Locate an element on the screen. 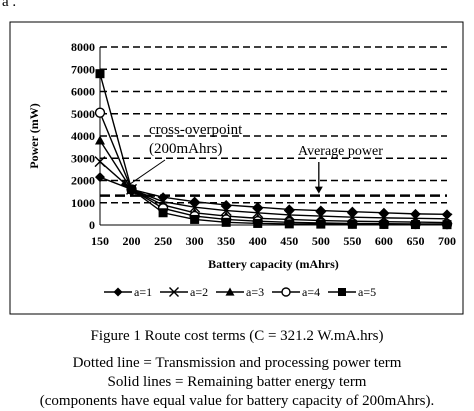 The height and width of the screenshot is (411, 474). legend-item-a=1: a=1 is located at coordinates (128, 292).